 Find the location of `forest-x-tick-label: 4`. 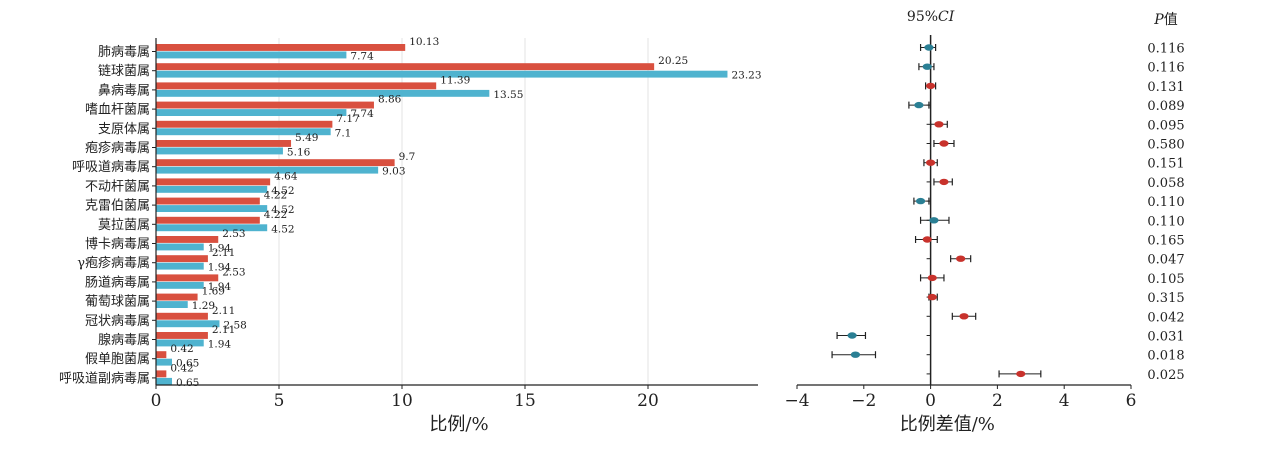

forest-x-tick-label: 4 is located at coordinates (1064, 401).